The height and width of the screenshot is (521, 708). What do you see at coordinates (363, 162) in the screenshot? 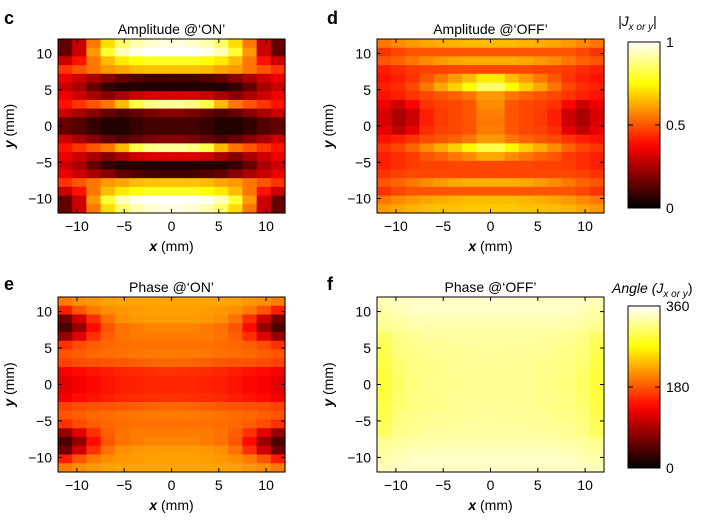
I see `y-tick-label: −5` at bounding box center [363, 162].